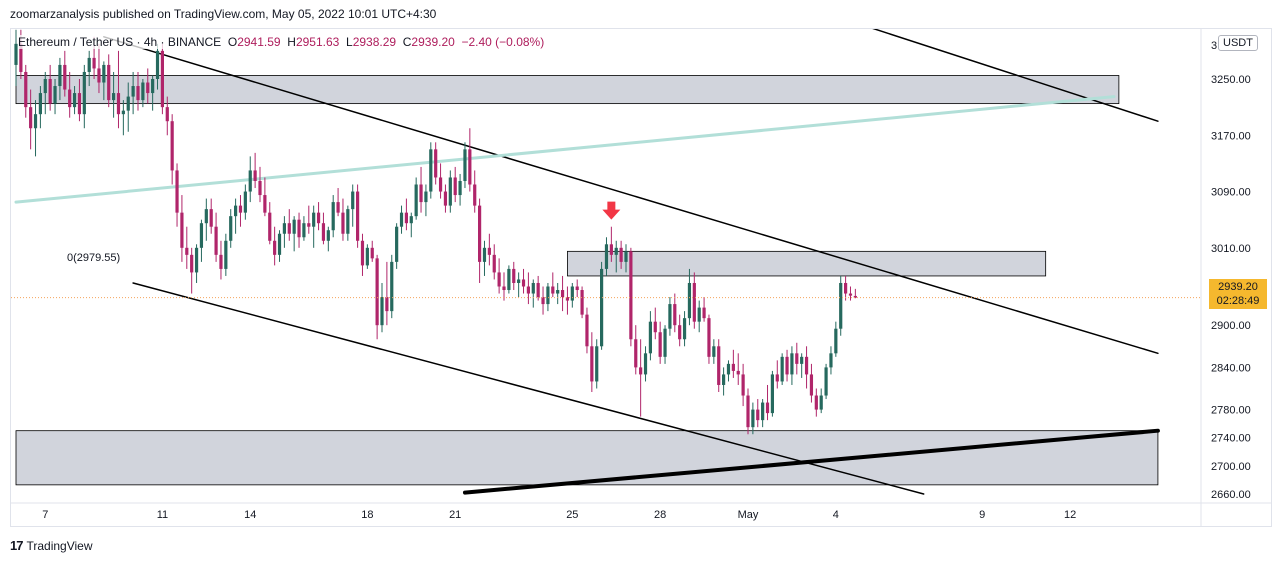 Image resolution: width=1280 pixels, height=563 pixels. I want to click on x-tick-label: 9, so click(982, 515).